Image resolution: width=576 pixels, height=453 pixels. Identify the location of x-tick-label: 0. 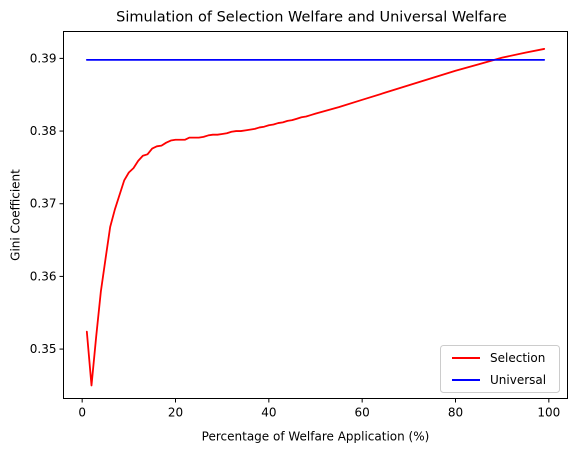
(82, 413).